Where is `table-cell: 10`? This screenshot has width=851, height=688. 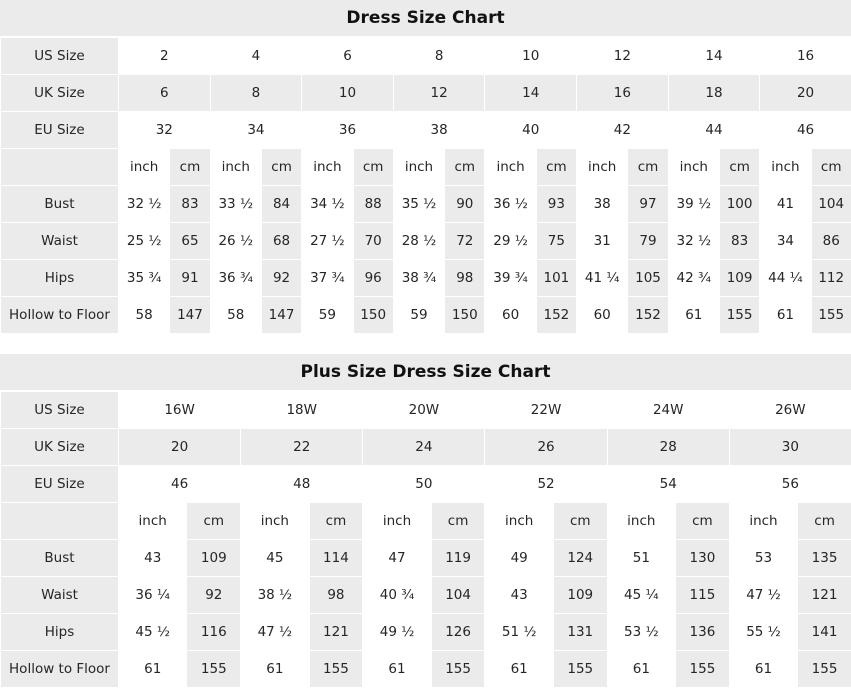 table-cell: 10 is located at coordinates (348, 93).